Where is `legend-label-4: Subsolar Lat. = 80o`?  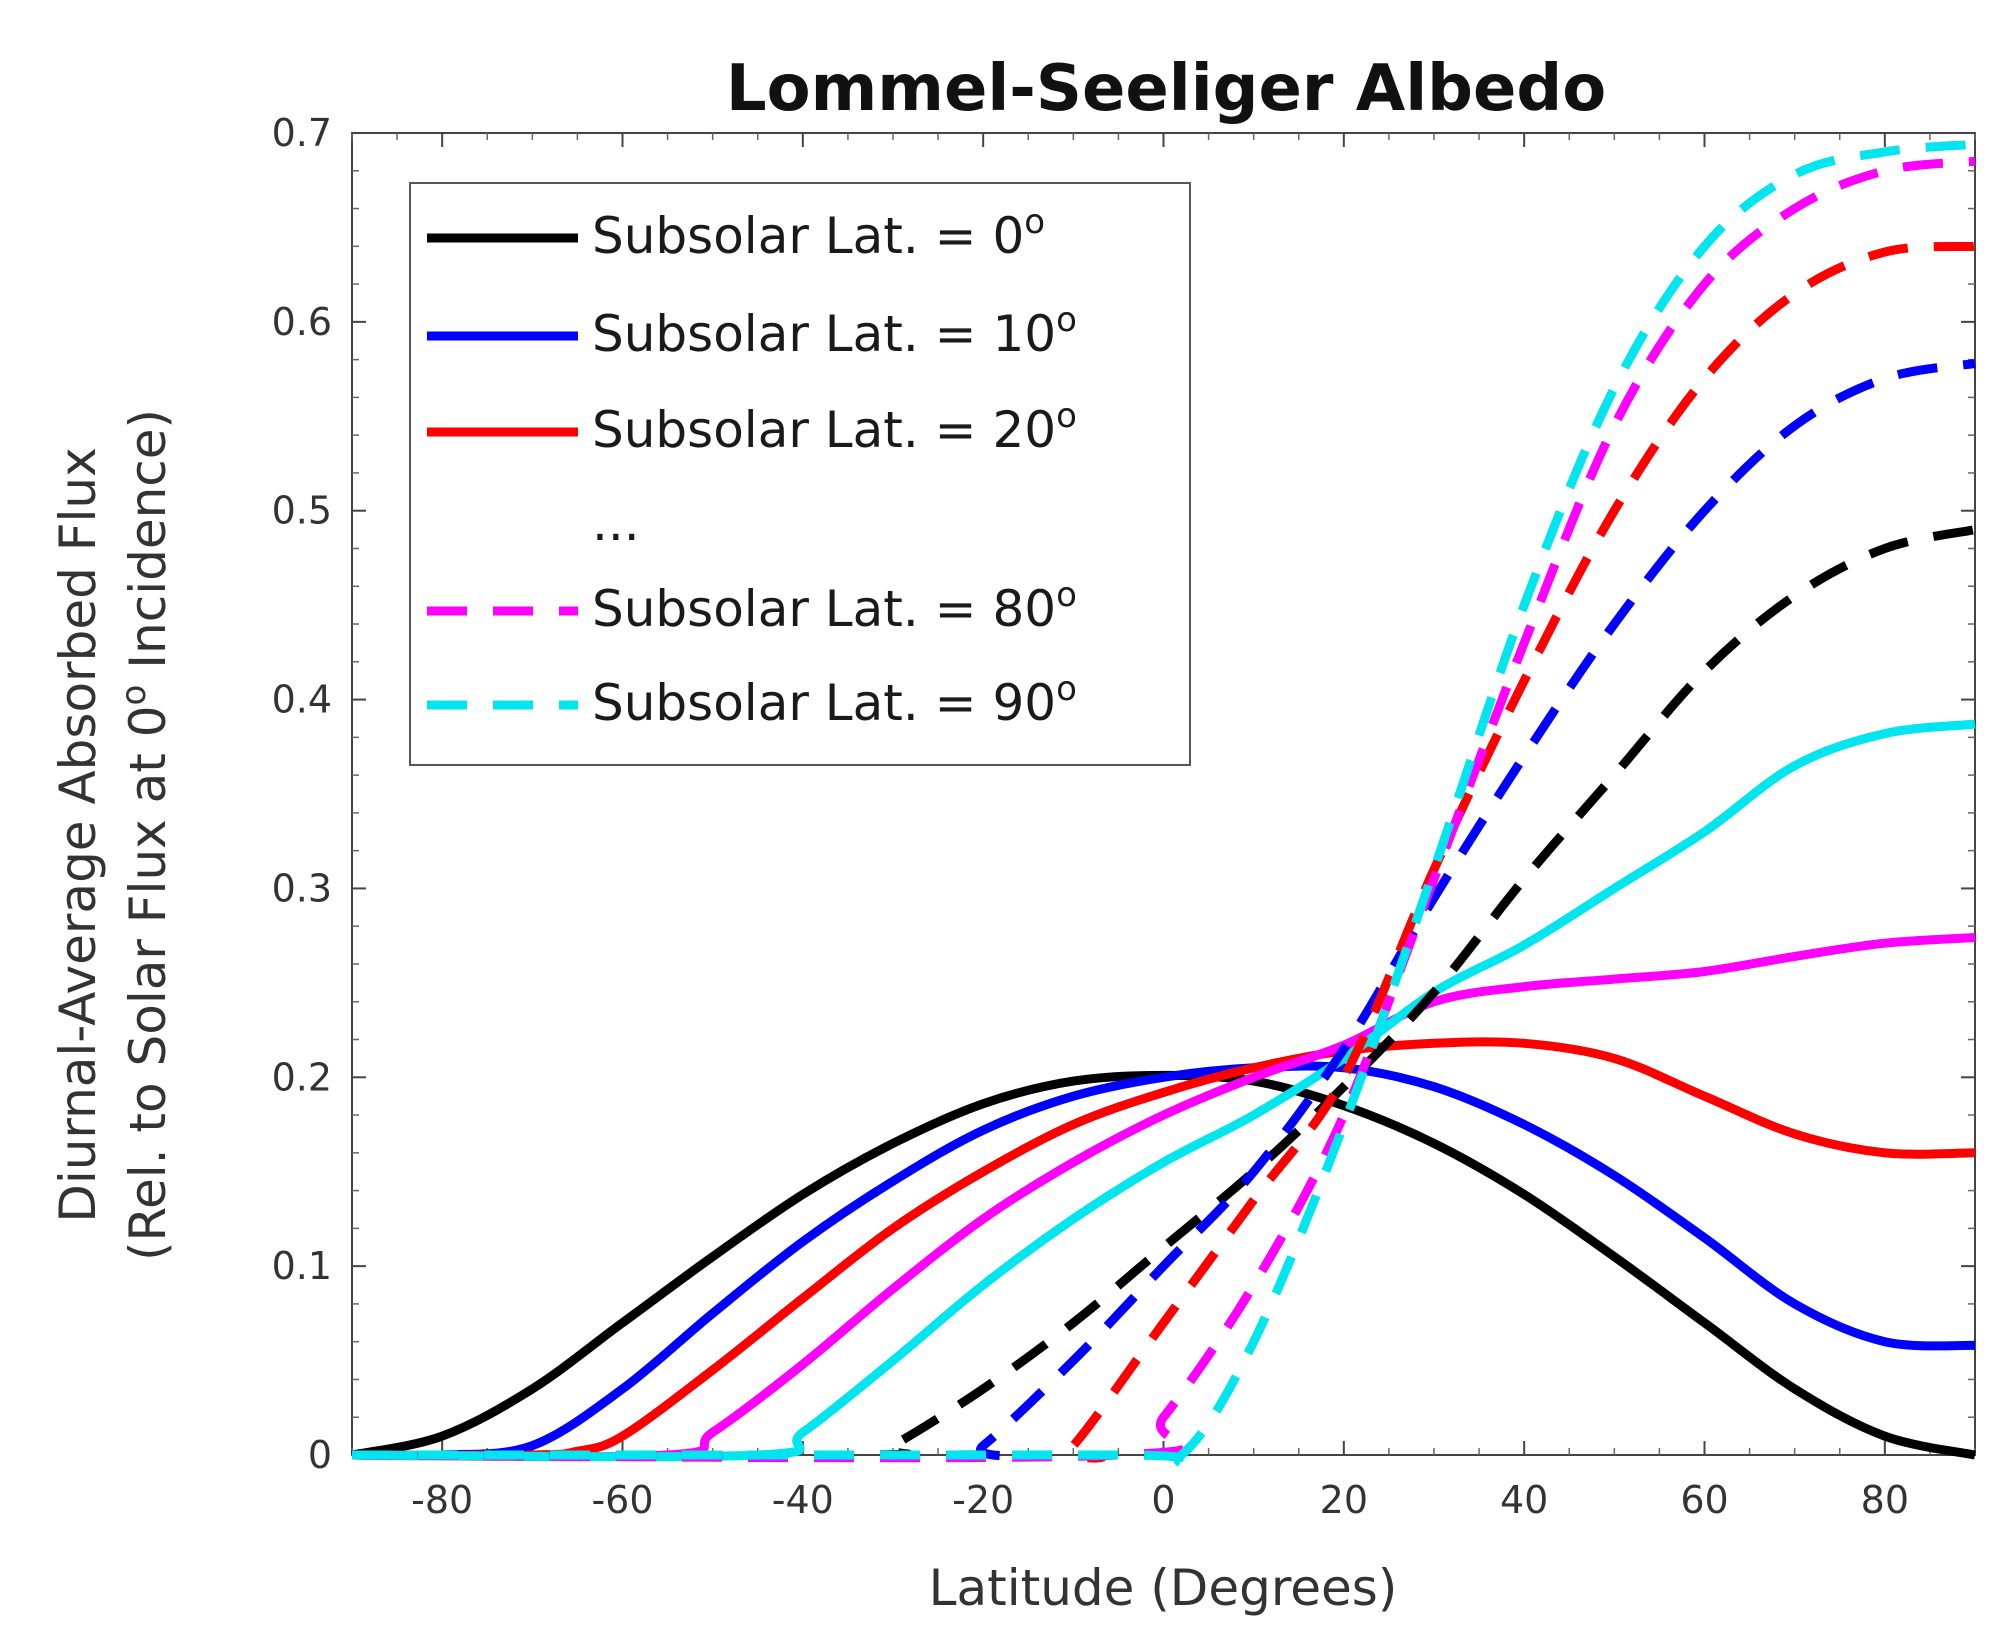 legend-label-4: Subsolar Lat. = 80o is located at coordinates (834, 606).